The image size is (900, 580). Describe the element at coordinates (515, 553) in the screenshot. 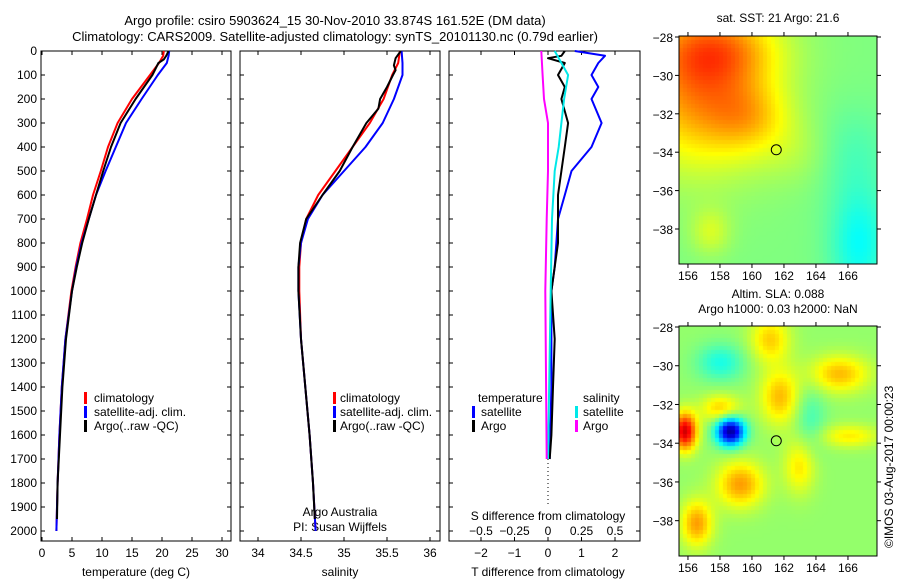

I see `x-tick-label: −1` at that location.